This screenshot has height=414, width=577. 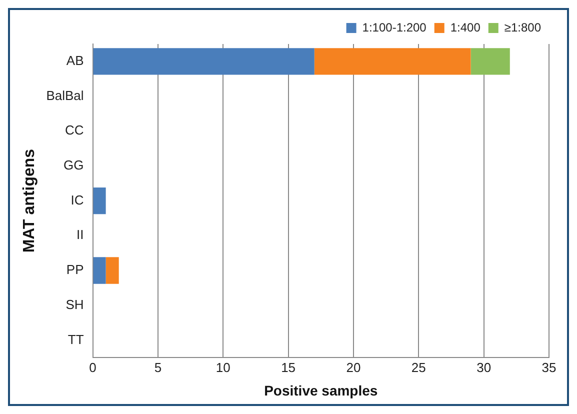 I want to click on y-tick-label: BalBal, so click(x=65, y=95).